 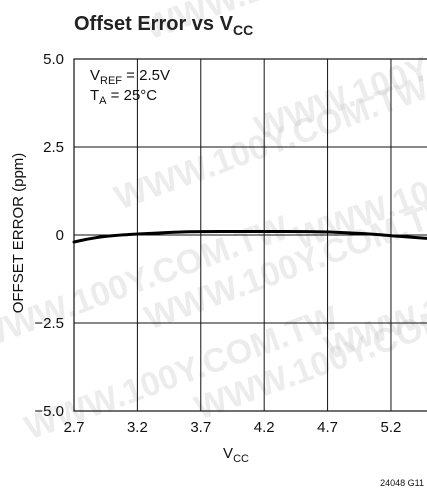 I want to click on x-tick-label-3: 4.2, so click(x=264, y=427).